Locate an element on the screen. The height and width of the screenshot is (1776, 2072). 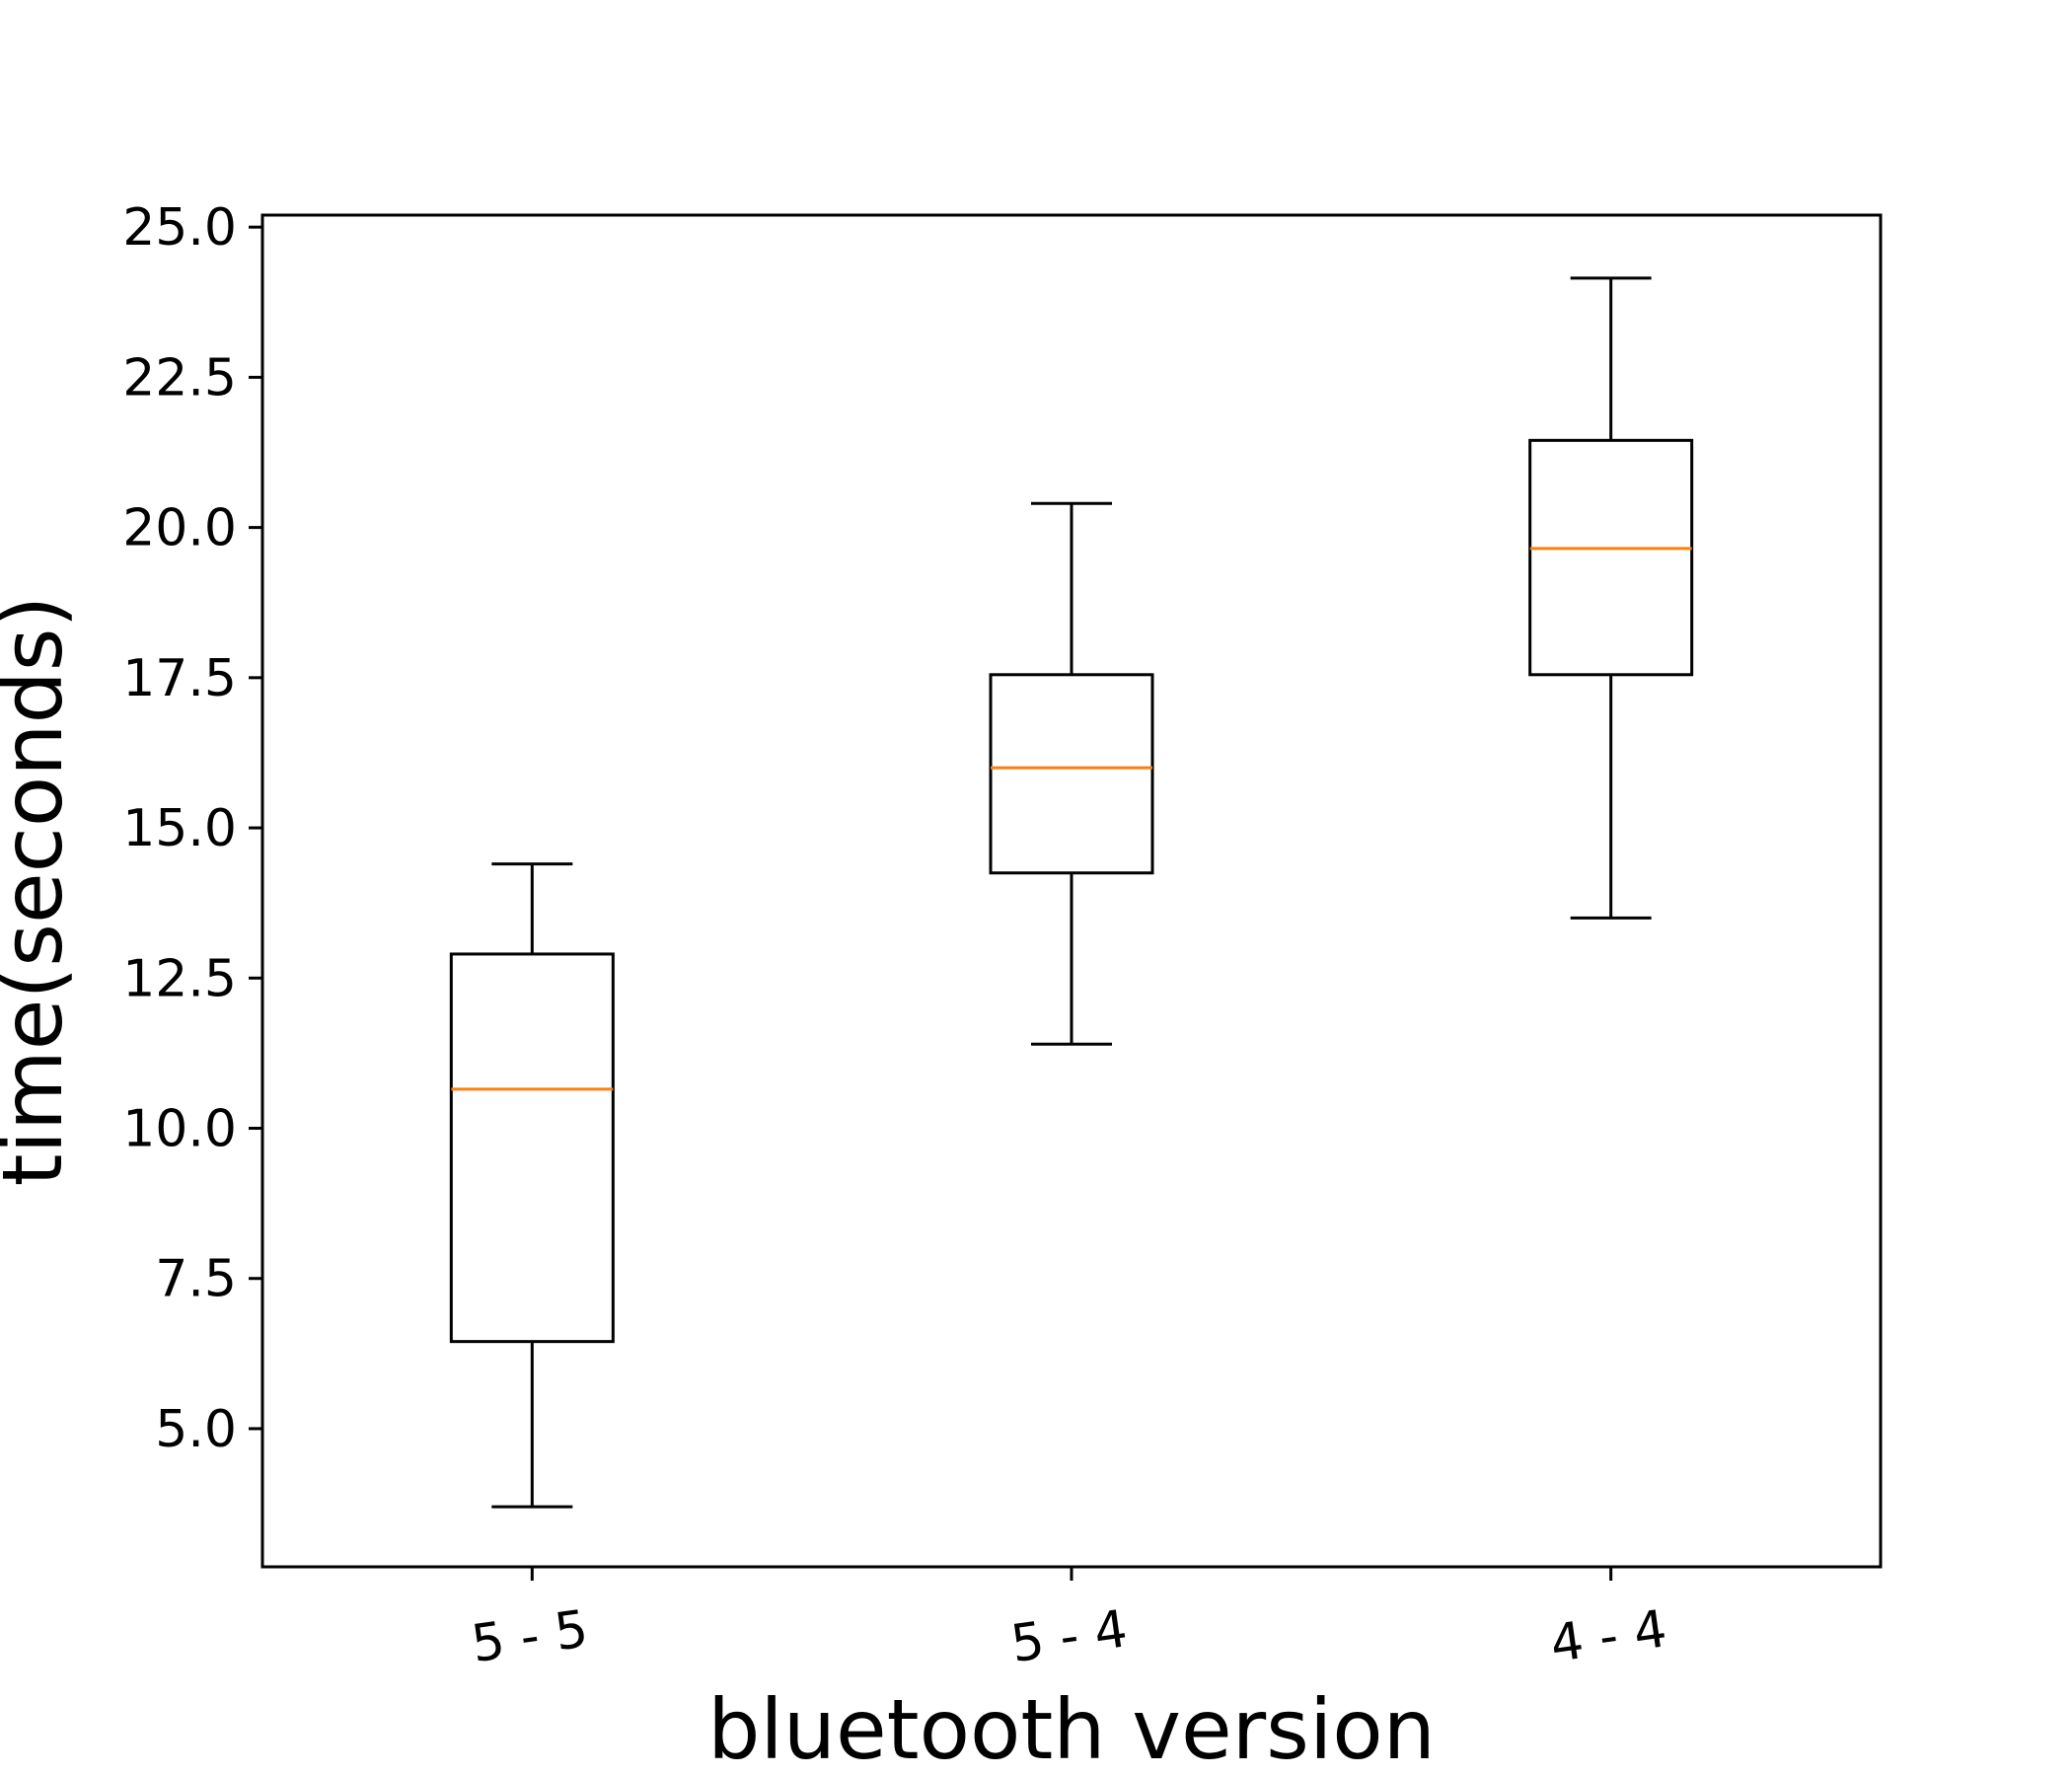
x-axis-label: bluetooth version is located at coordinates (1071, 1729).